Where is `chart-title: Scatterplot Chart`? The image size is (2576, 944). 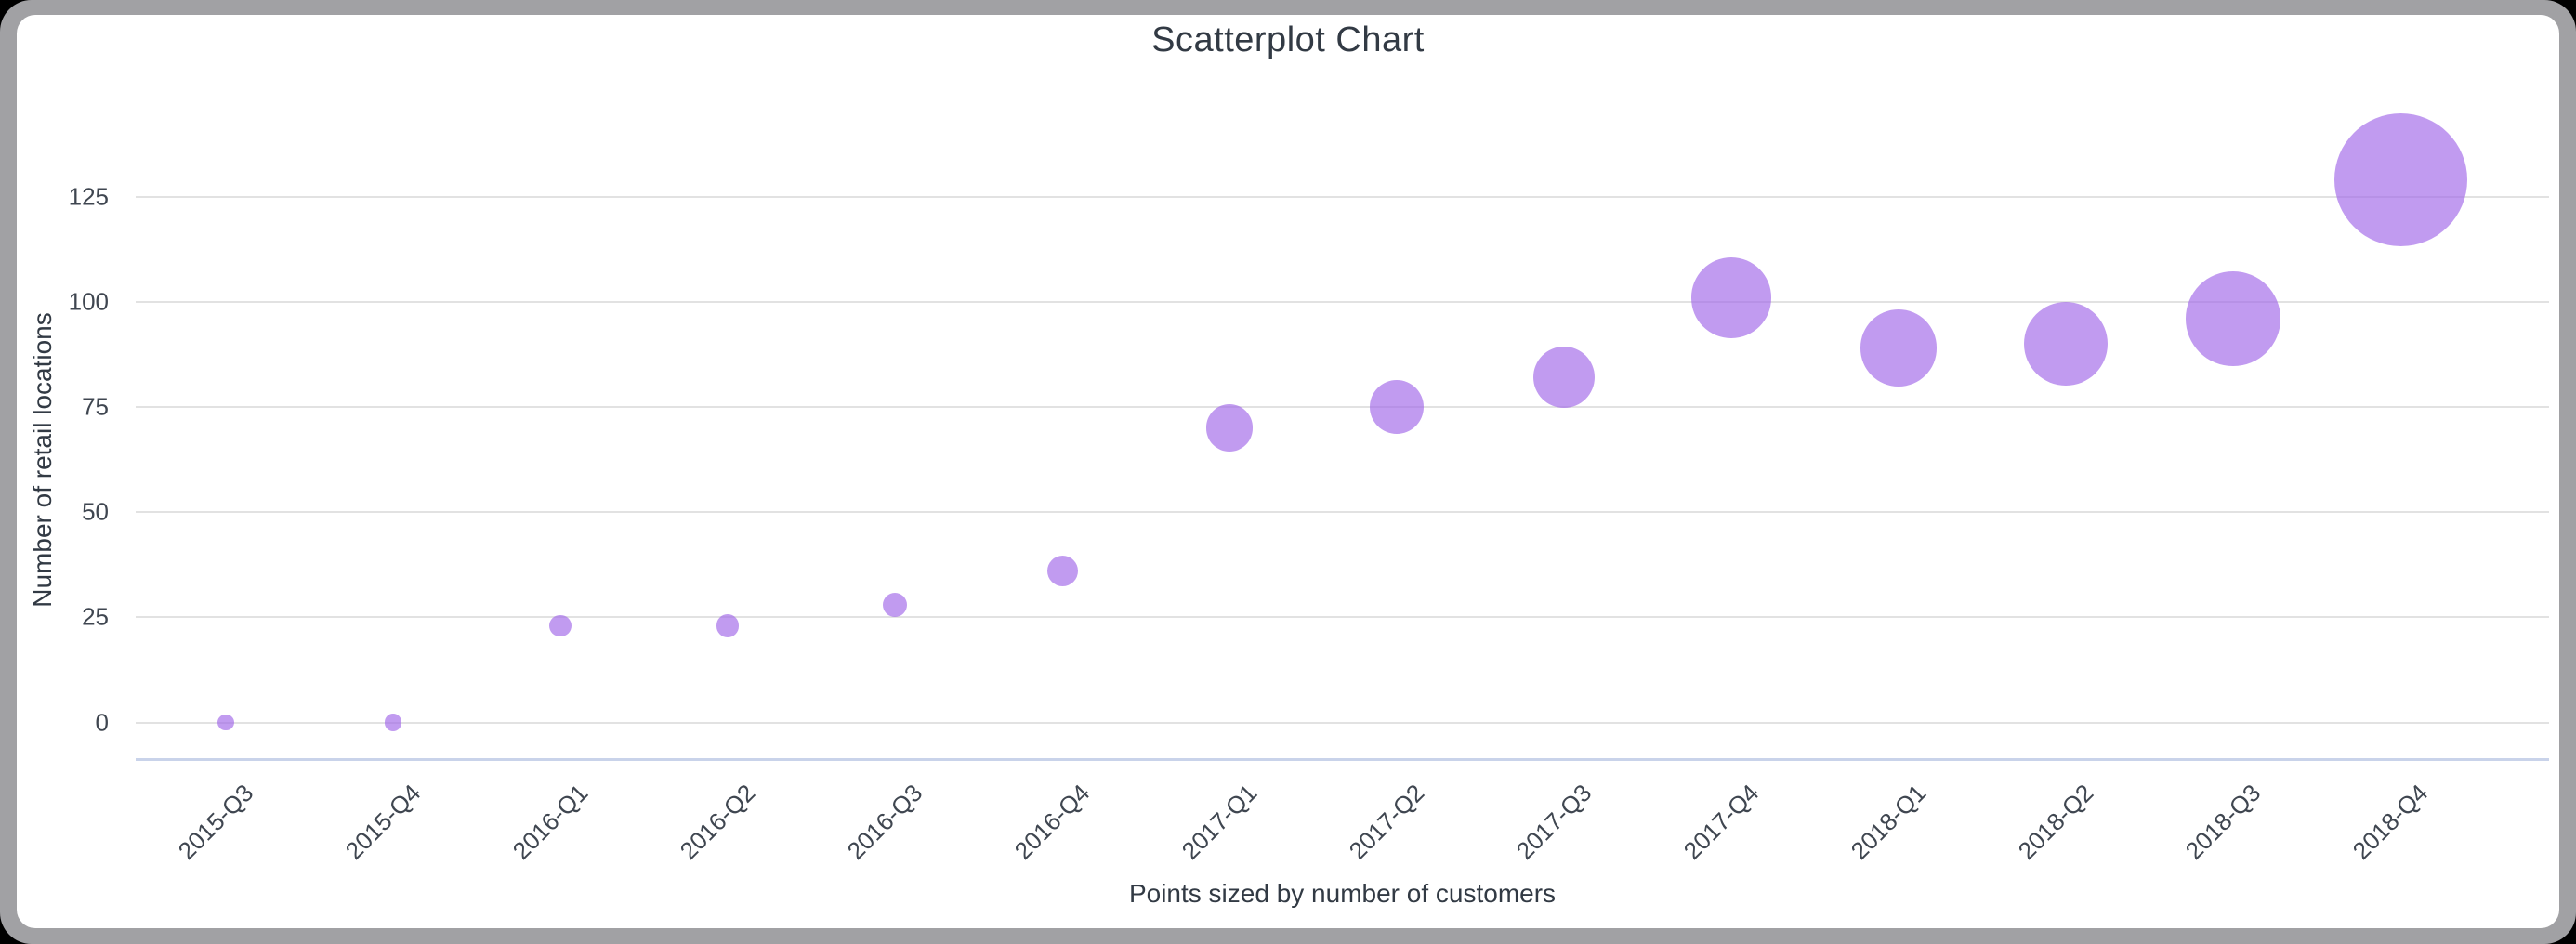
chart-title: Scatterplot Chart is located at coordinates (1288, 39).